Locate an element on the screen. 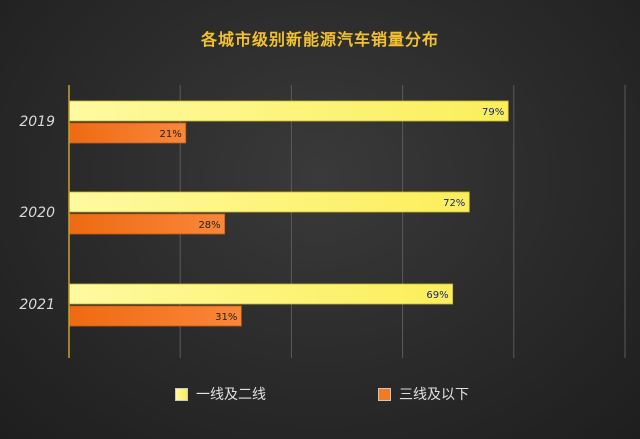 This screenshot has width=640, height=439. legend-label-series-1: 一线及二线 is located at coordinates (231, 395).